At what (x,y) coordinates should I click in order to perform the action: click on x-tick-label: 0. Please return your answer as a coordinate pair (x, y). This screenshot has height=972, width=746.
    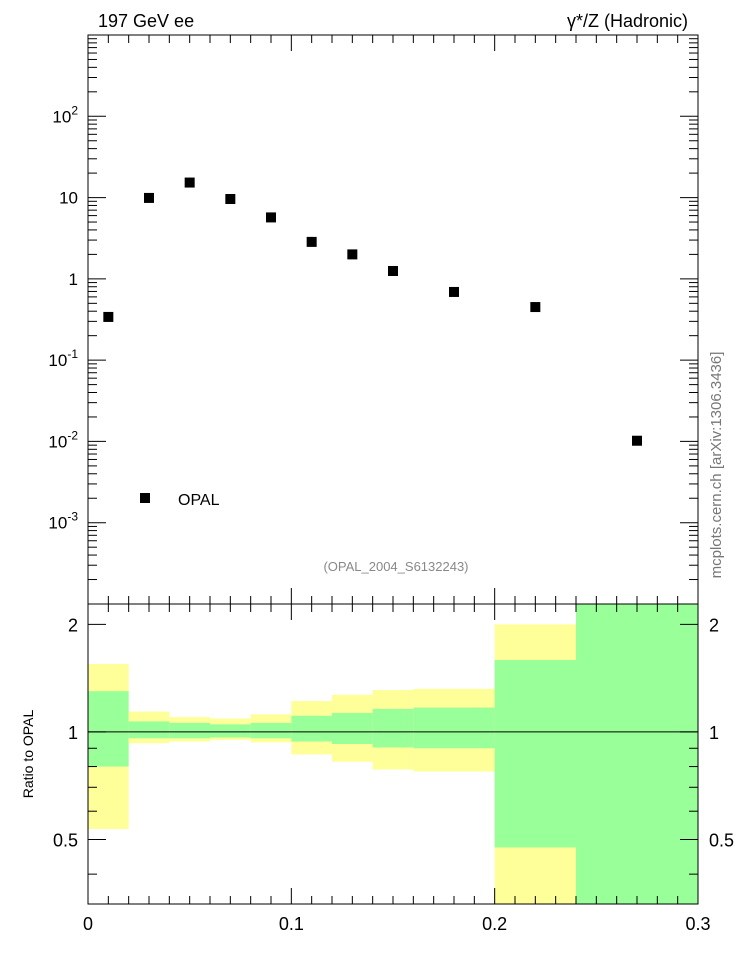
    Looking at the image, I should click on (88, 924).